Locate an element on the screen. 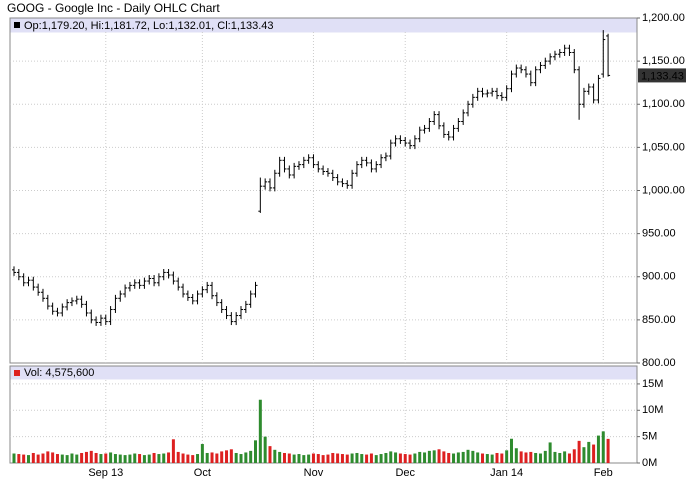  price-header is located at coordinates (323, 25).